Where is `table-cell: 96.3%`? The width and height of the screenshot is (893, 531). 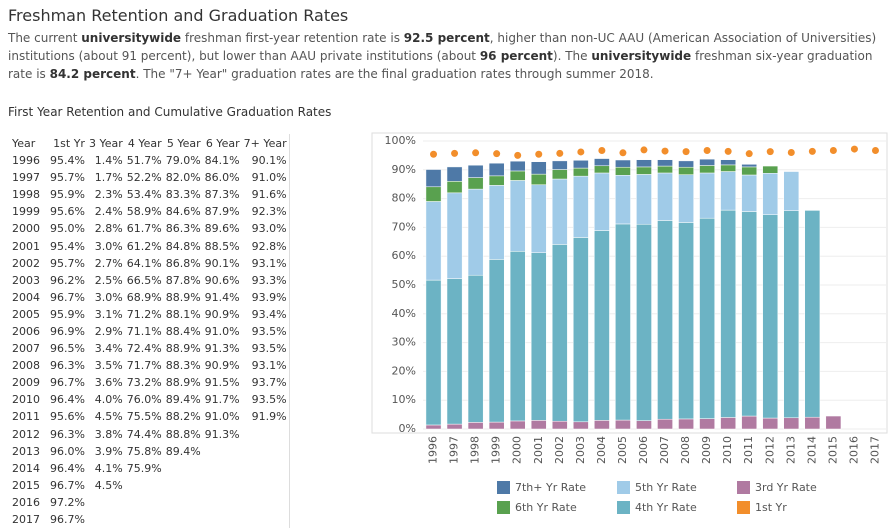 table-cell: 96.3% is located at coordinates (67, 366).